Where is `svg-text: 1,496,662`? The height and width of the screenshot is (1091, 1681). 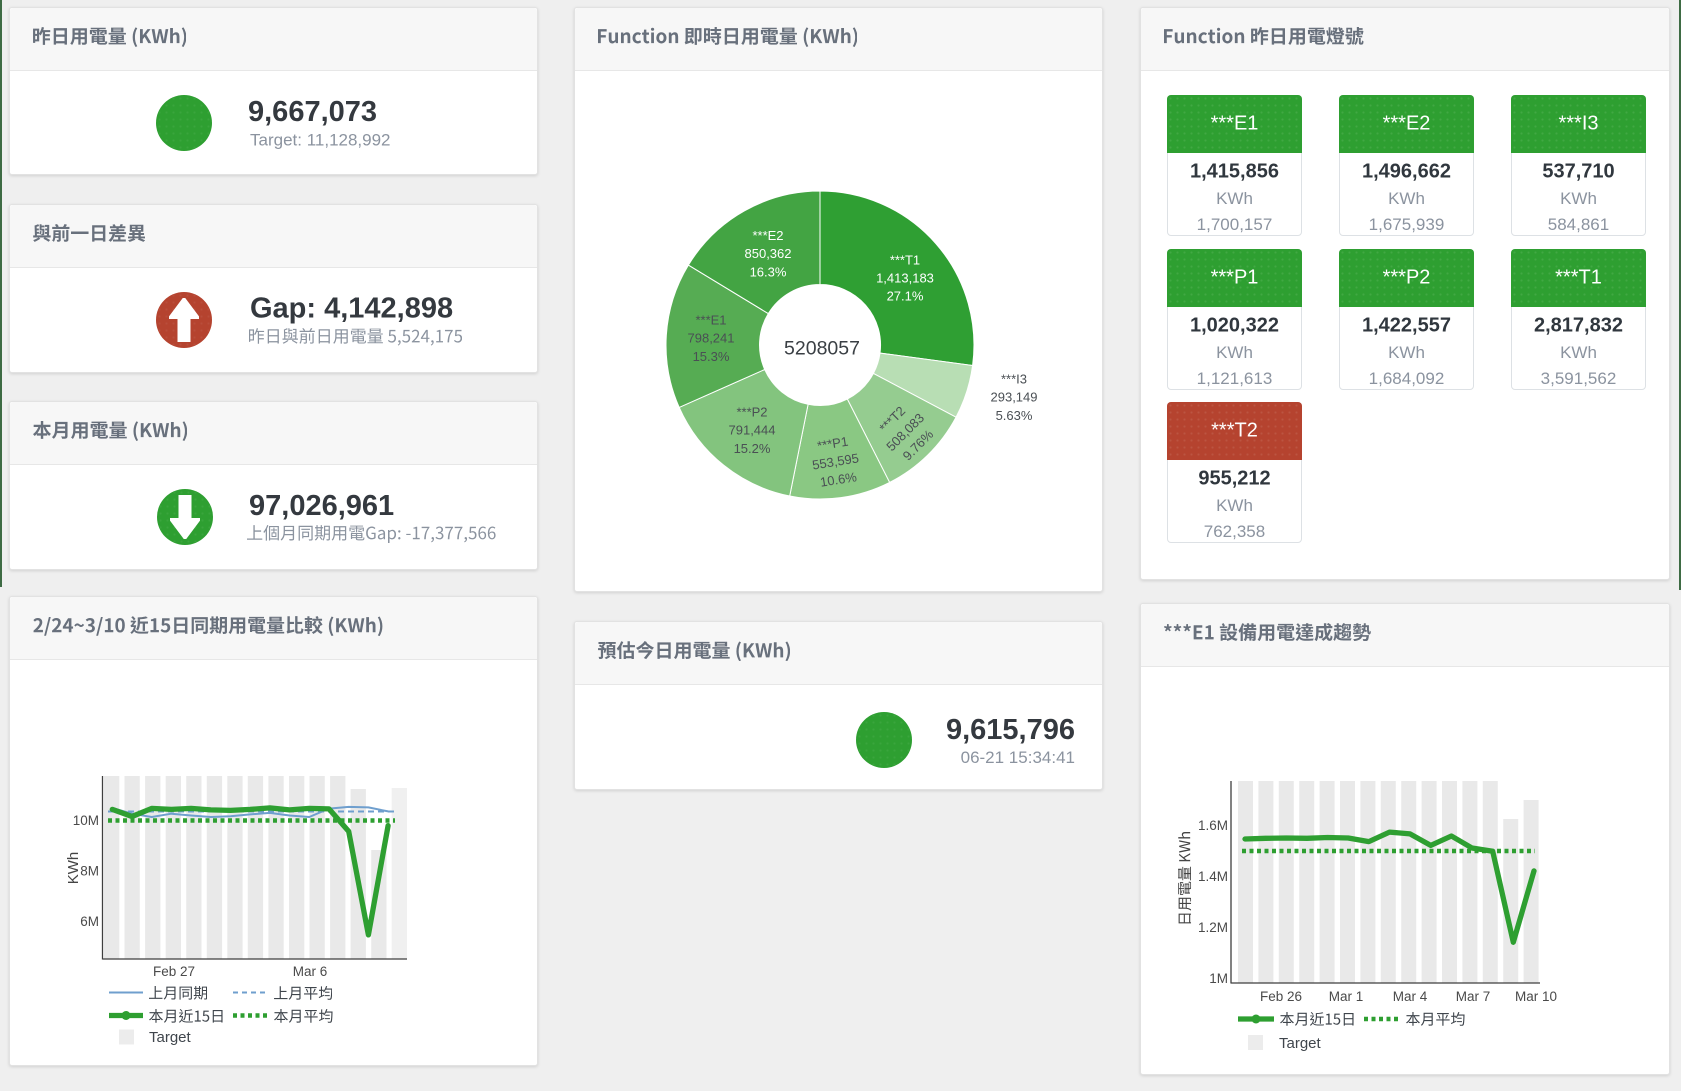 svg-text: 1,496,662 is located at coordinates (1406, 172).